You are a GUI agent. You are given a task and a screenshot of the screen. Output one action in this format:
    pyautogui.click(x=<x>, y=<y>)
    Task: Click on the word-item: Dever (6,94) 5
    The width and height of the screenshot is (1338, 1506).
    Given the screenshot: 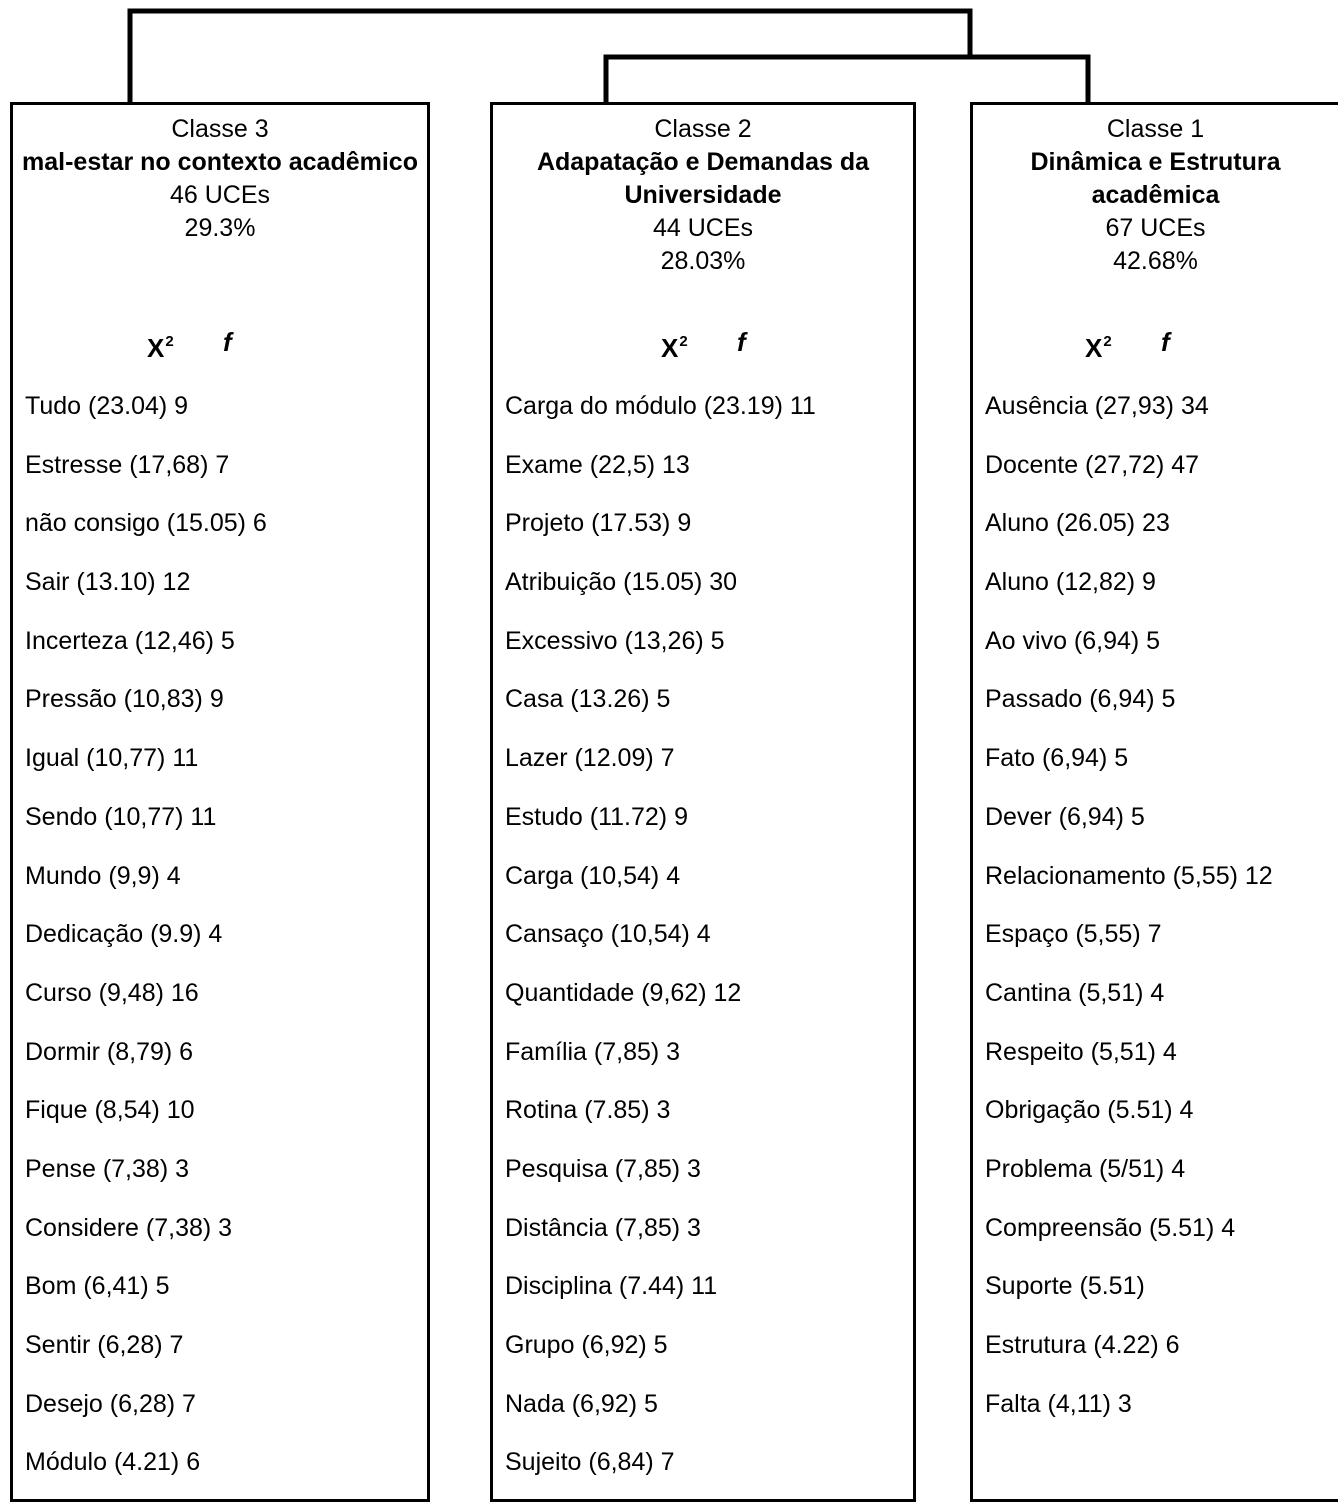 What is the action you would take?
    pyautogui.click(x=1065, y=816)
    